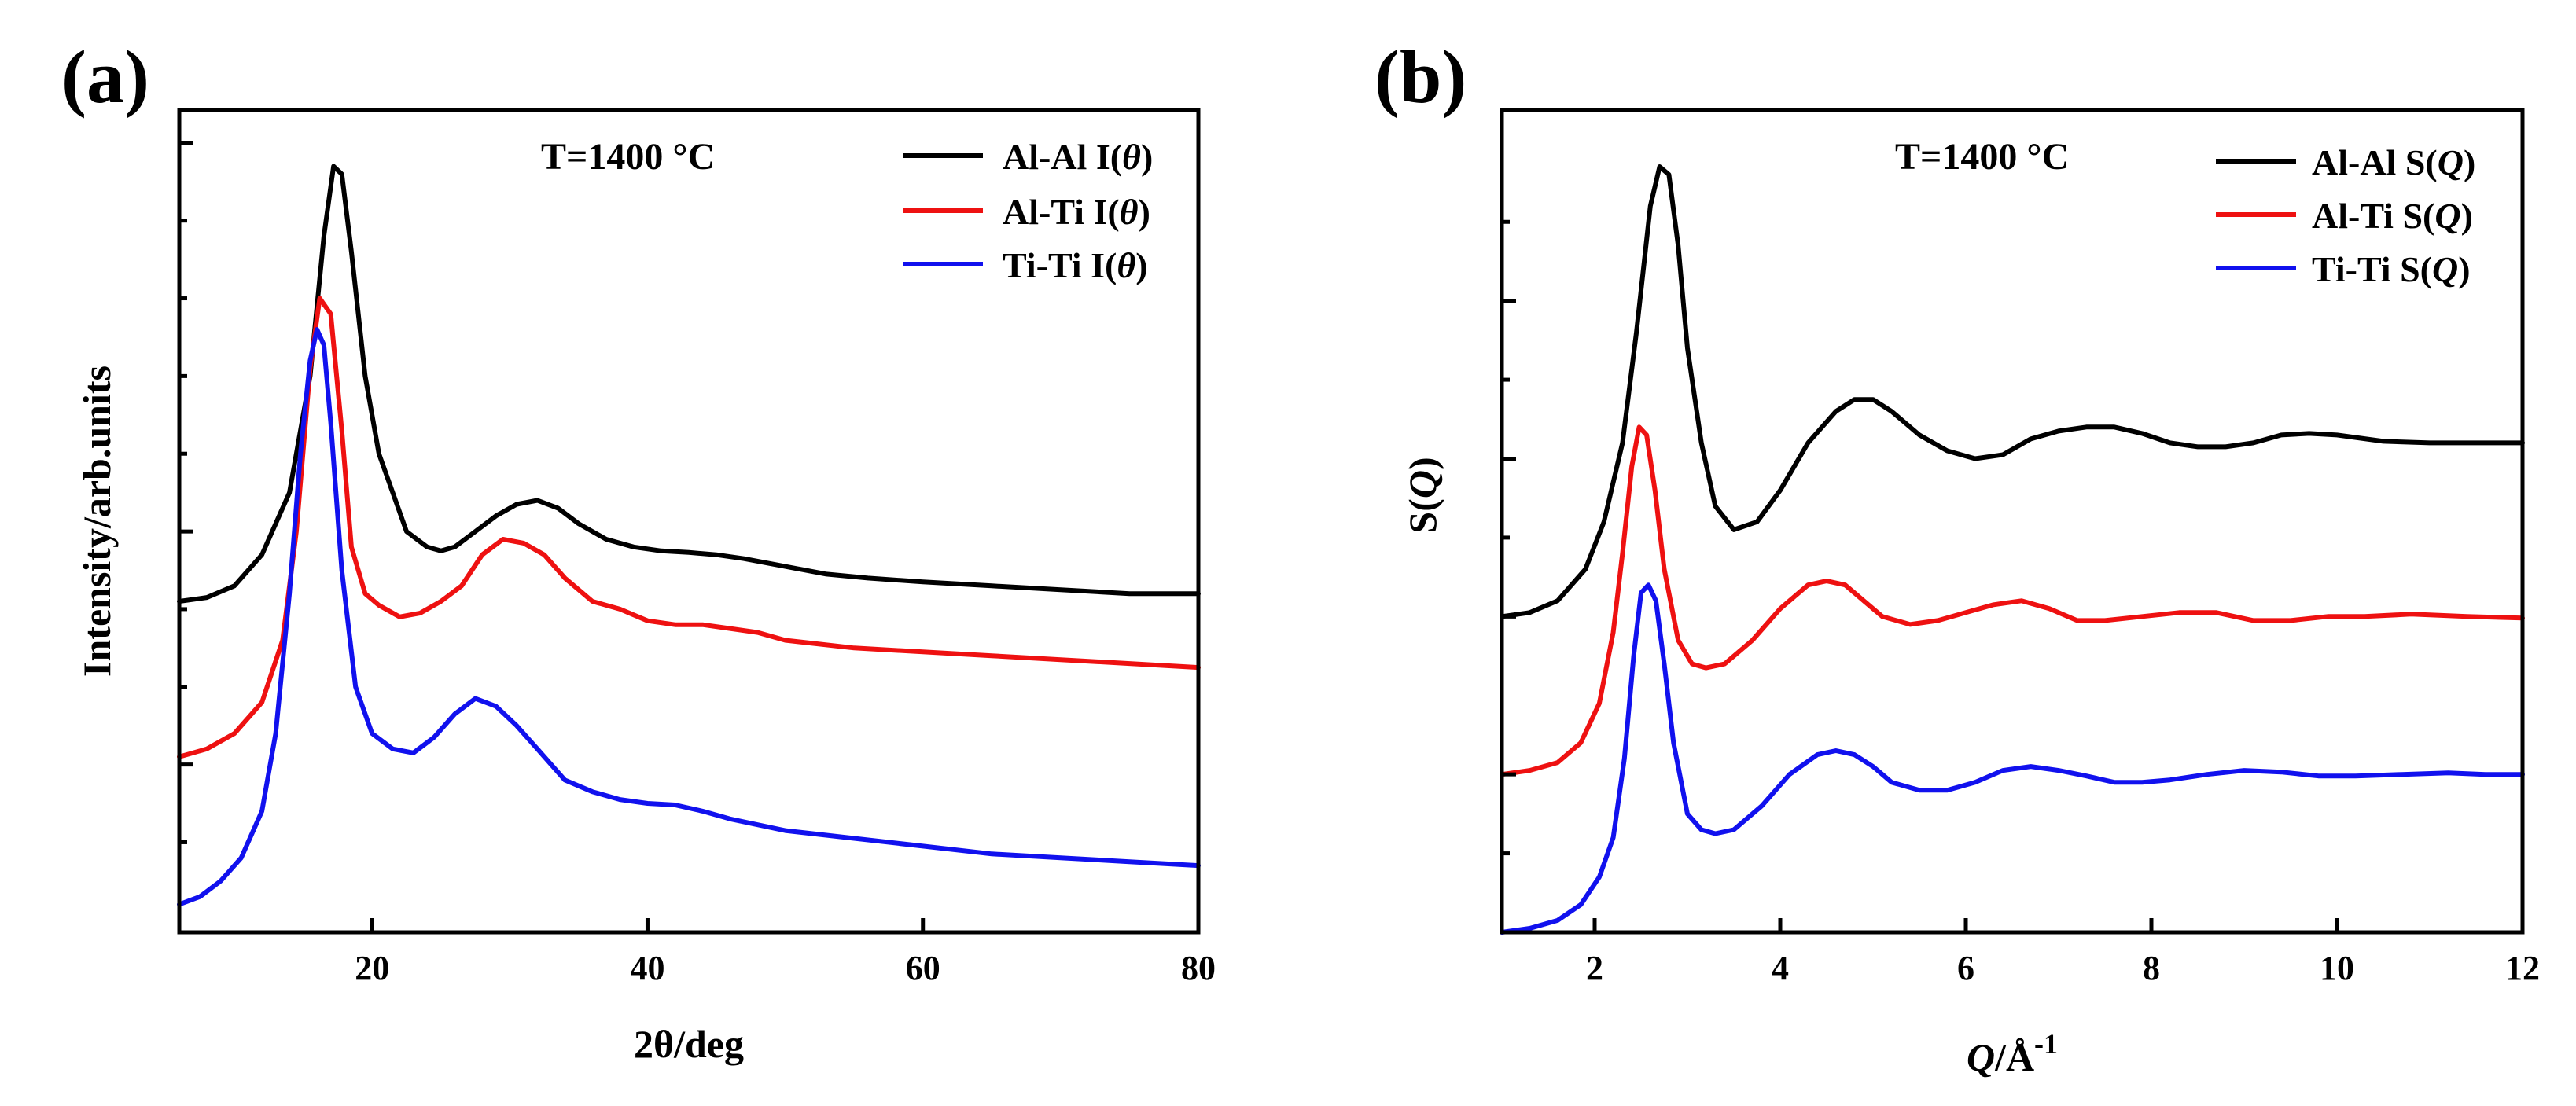 This screenshot has width=2576, height=1106. Describe the element at coordinates (647, 968) in the screenshot. I see `panel-a-x-tick-label-1: 40` at that location.